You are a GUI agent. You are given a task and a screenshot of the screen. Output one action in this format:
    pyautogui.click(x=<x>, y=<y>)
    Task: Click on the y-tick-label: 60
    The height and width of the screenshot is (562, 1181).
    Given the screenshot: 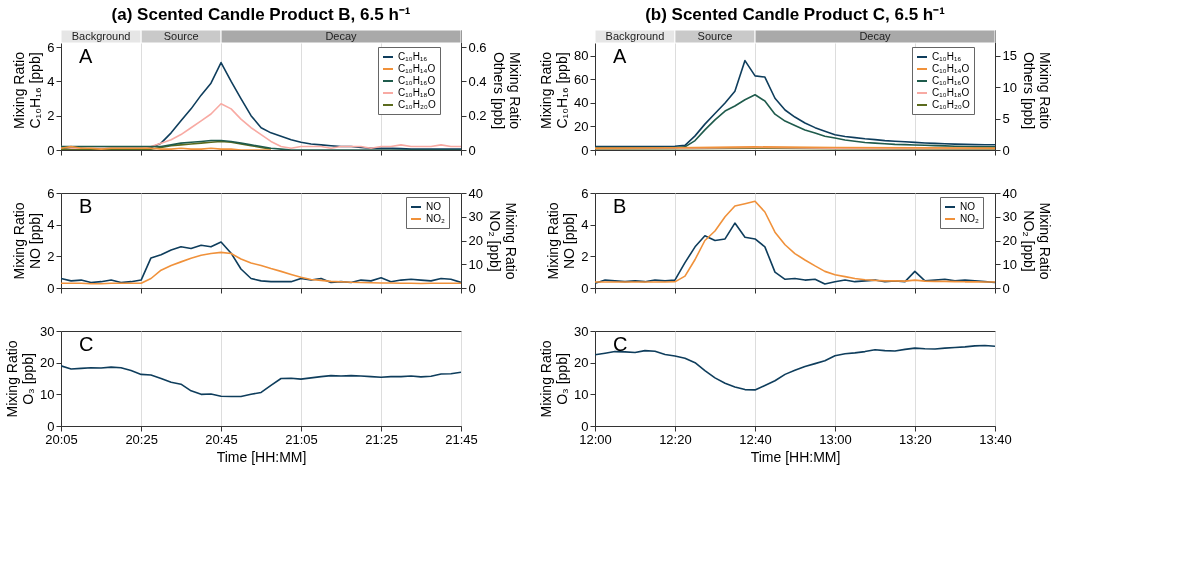 What is the action you would take?
    pyautogui.click(x=581, y=79)
    